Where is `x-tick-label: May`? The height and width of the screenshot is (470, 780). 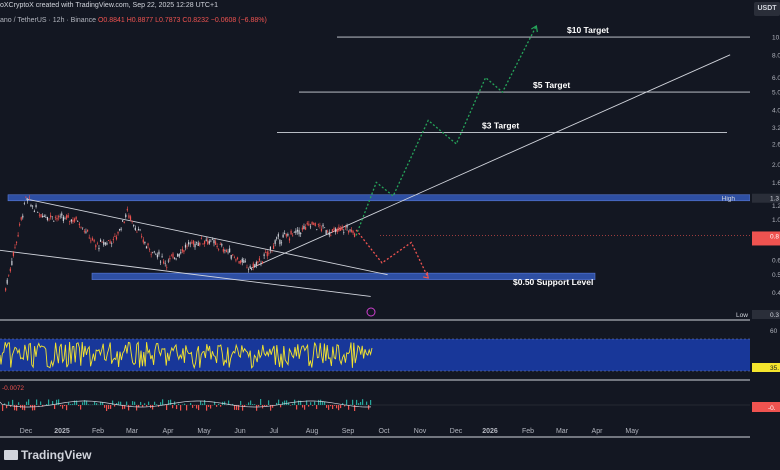
x-tick-label: May is located at coordinates (632, 431).